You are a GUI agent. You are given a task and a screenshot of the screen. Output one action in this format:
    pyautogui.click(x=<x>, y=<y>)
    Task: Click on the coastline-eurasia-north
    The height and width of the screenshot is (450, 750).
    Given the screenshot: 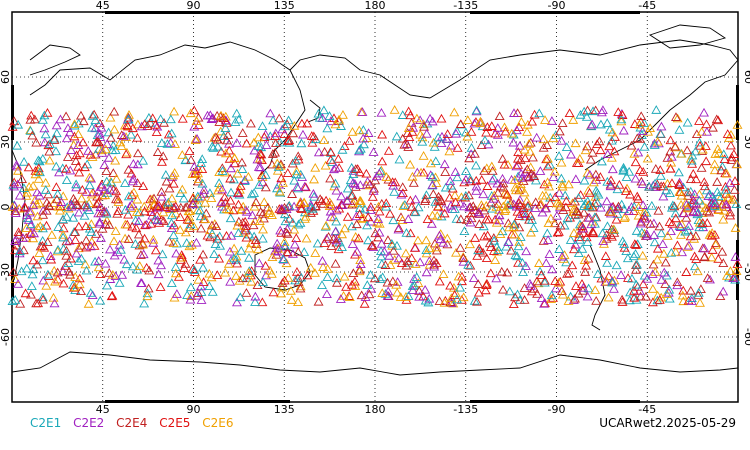 What is the action you would take?
    pyautogui.click(x=230, y=70)
    